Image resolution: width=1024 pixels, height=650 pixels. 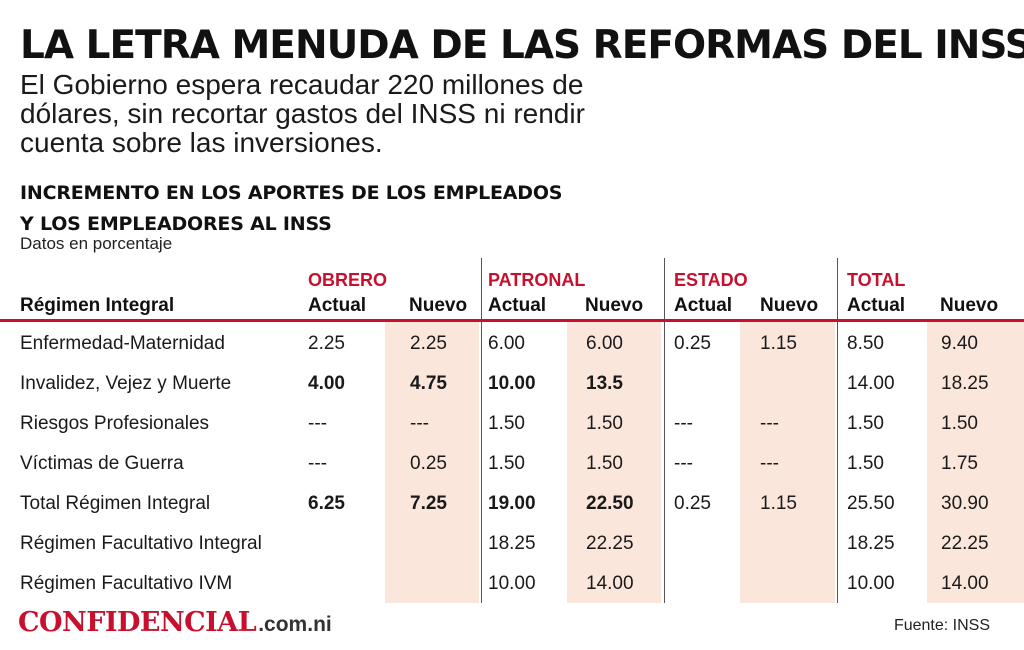 I want to click on row-label: Régimen Facultativo Integral, so click(x=141, y=543).